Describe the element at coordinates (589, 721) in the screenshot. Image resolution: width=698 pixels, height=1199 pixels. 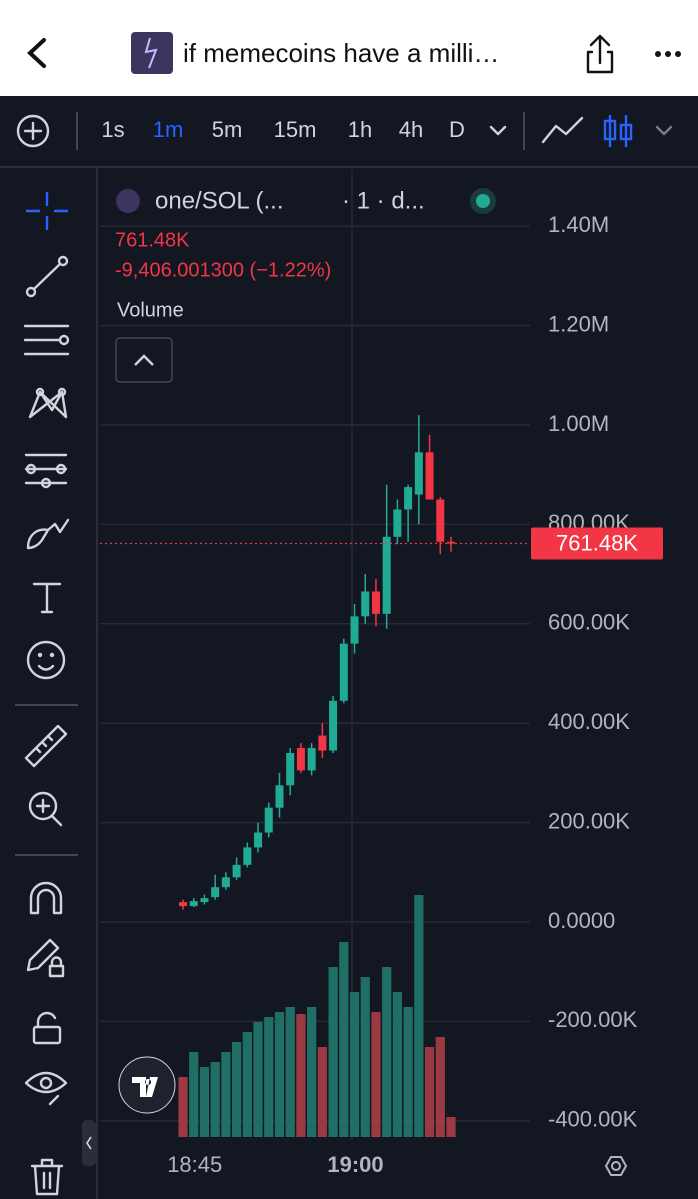
I see `y-tick-label: 400.00K` at that location.